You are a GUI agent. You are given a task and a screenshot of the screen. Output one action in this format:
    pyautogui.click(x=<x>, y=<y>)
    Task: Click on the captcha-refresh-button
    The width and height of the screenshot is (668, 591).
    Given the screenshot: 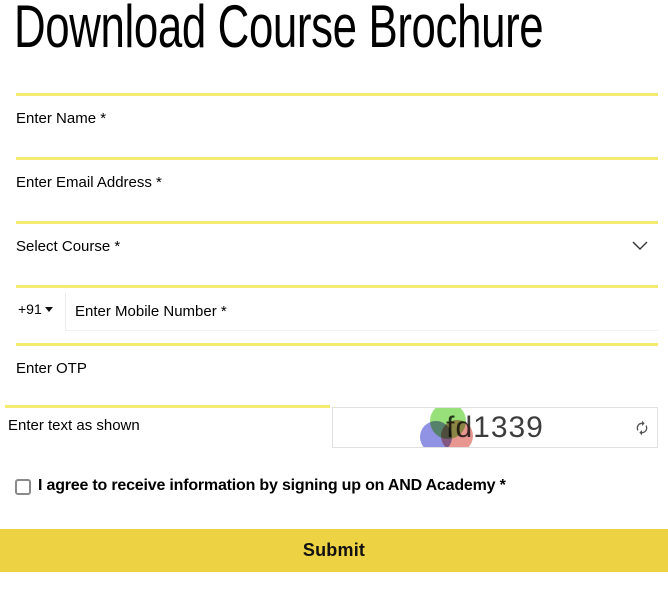 What is the action you would take?
    pyautogui.click(x=642, y=428)
    